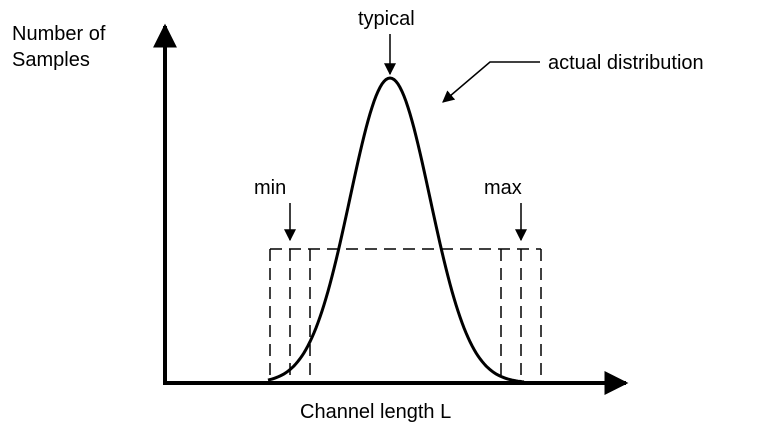  Describe the element at coordinates (386, 19) in the screenshot. I see `typical-label: typical` at that location.